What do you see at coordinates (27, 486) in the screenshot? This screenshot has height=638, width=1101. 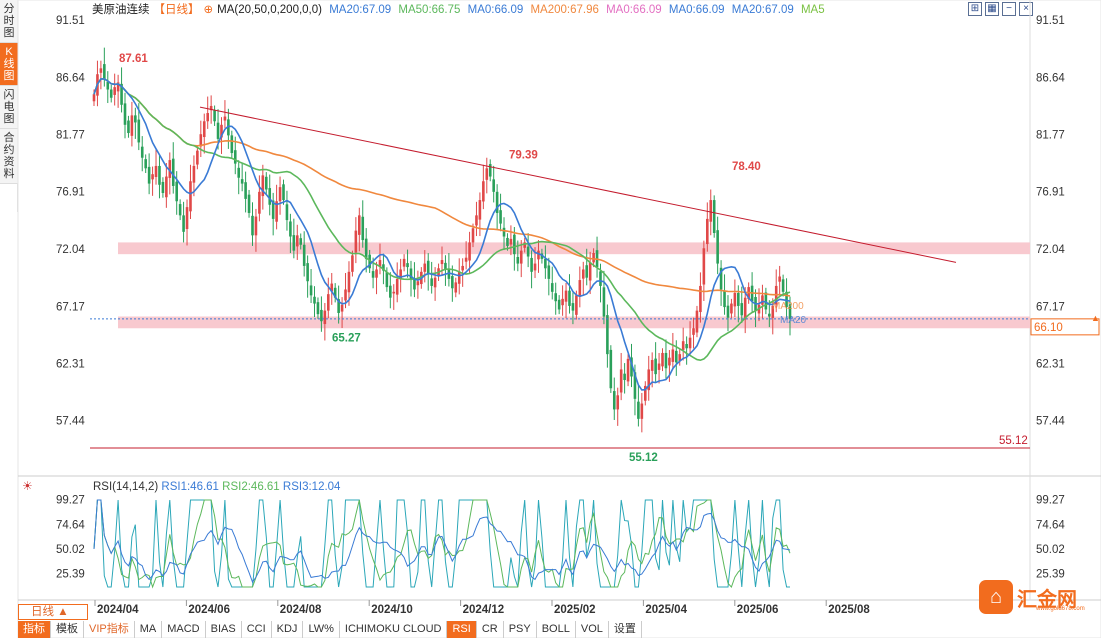 I see `settings-sun-icon: ☀` at bounding box center [27, 486].